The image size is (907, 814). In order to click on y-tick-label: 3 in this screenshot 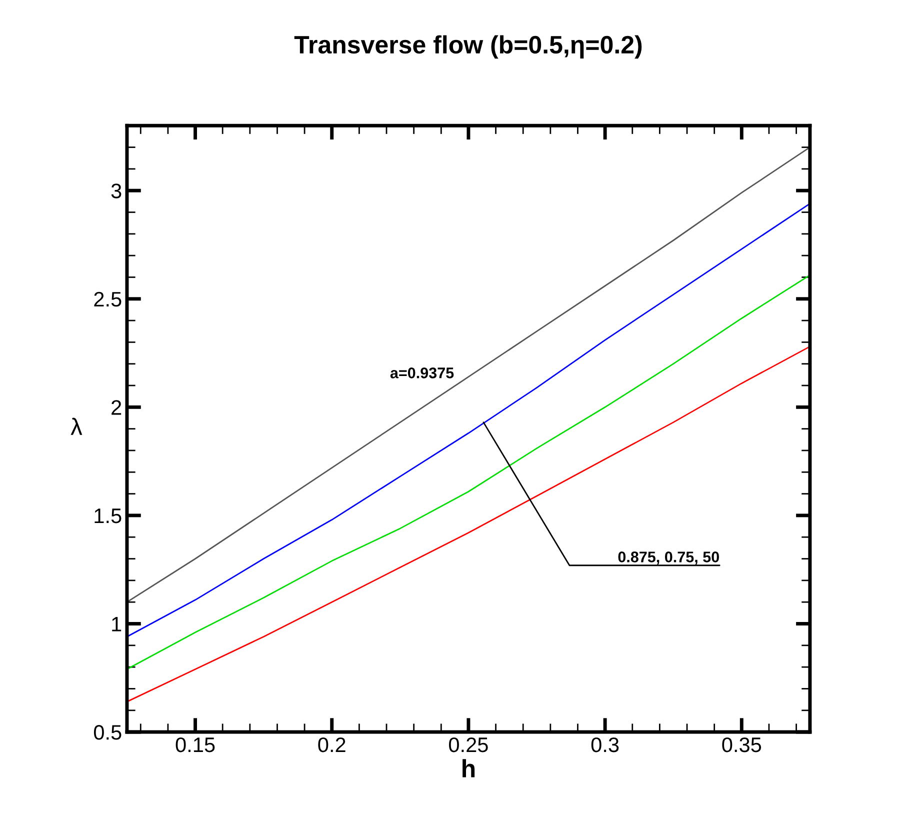, I will do `click(116, 191)`.